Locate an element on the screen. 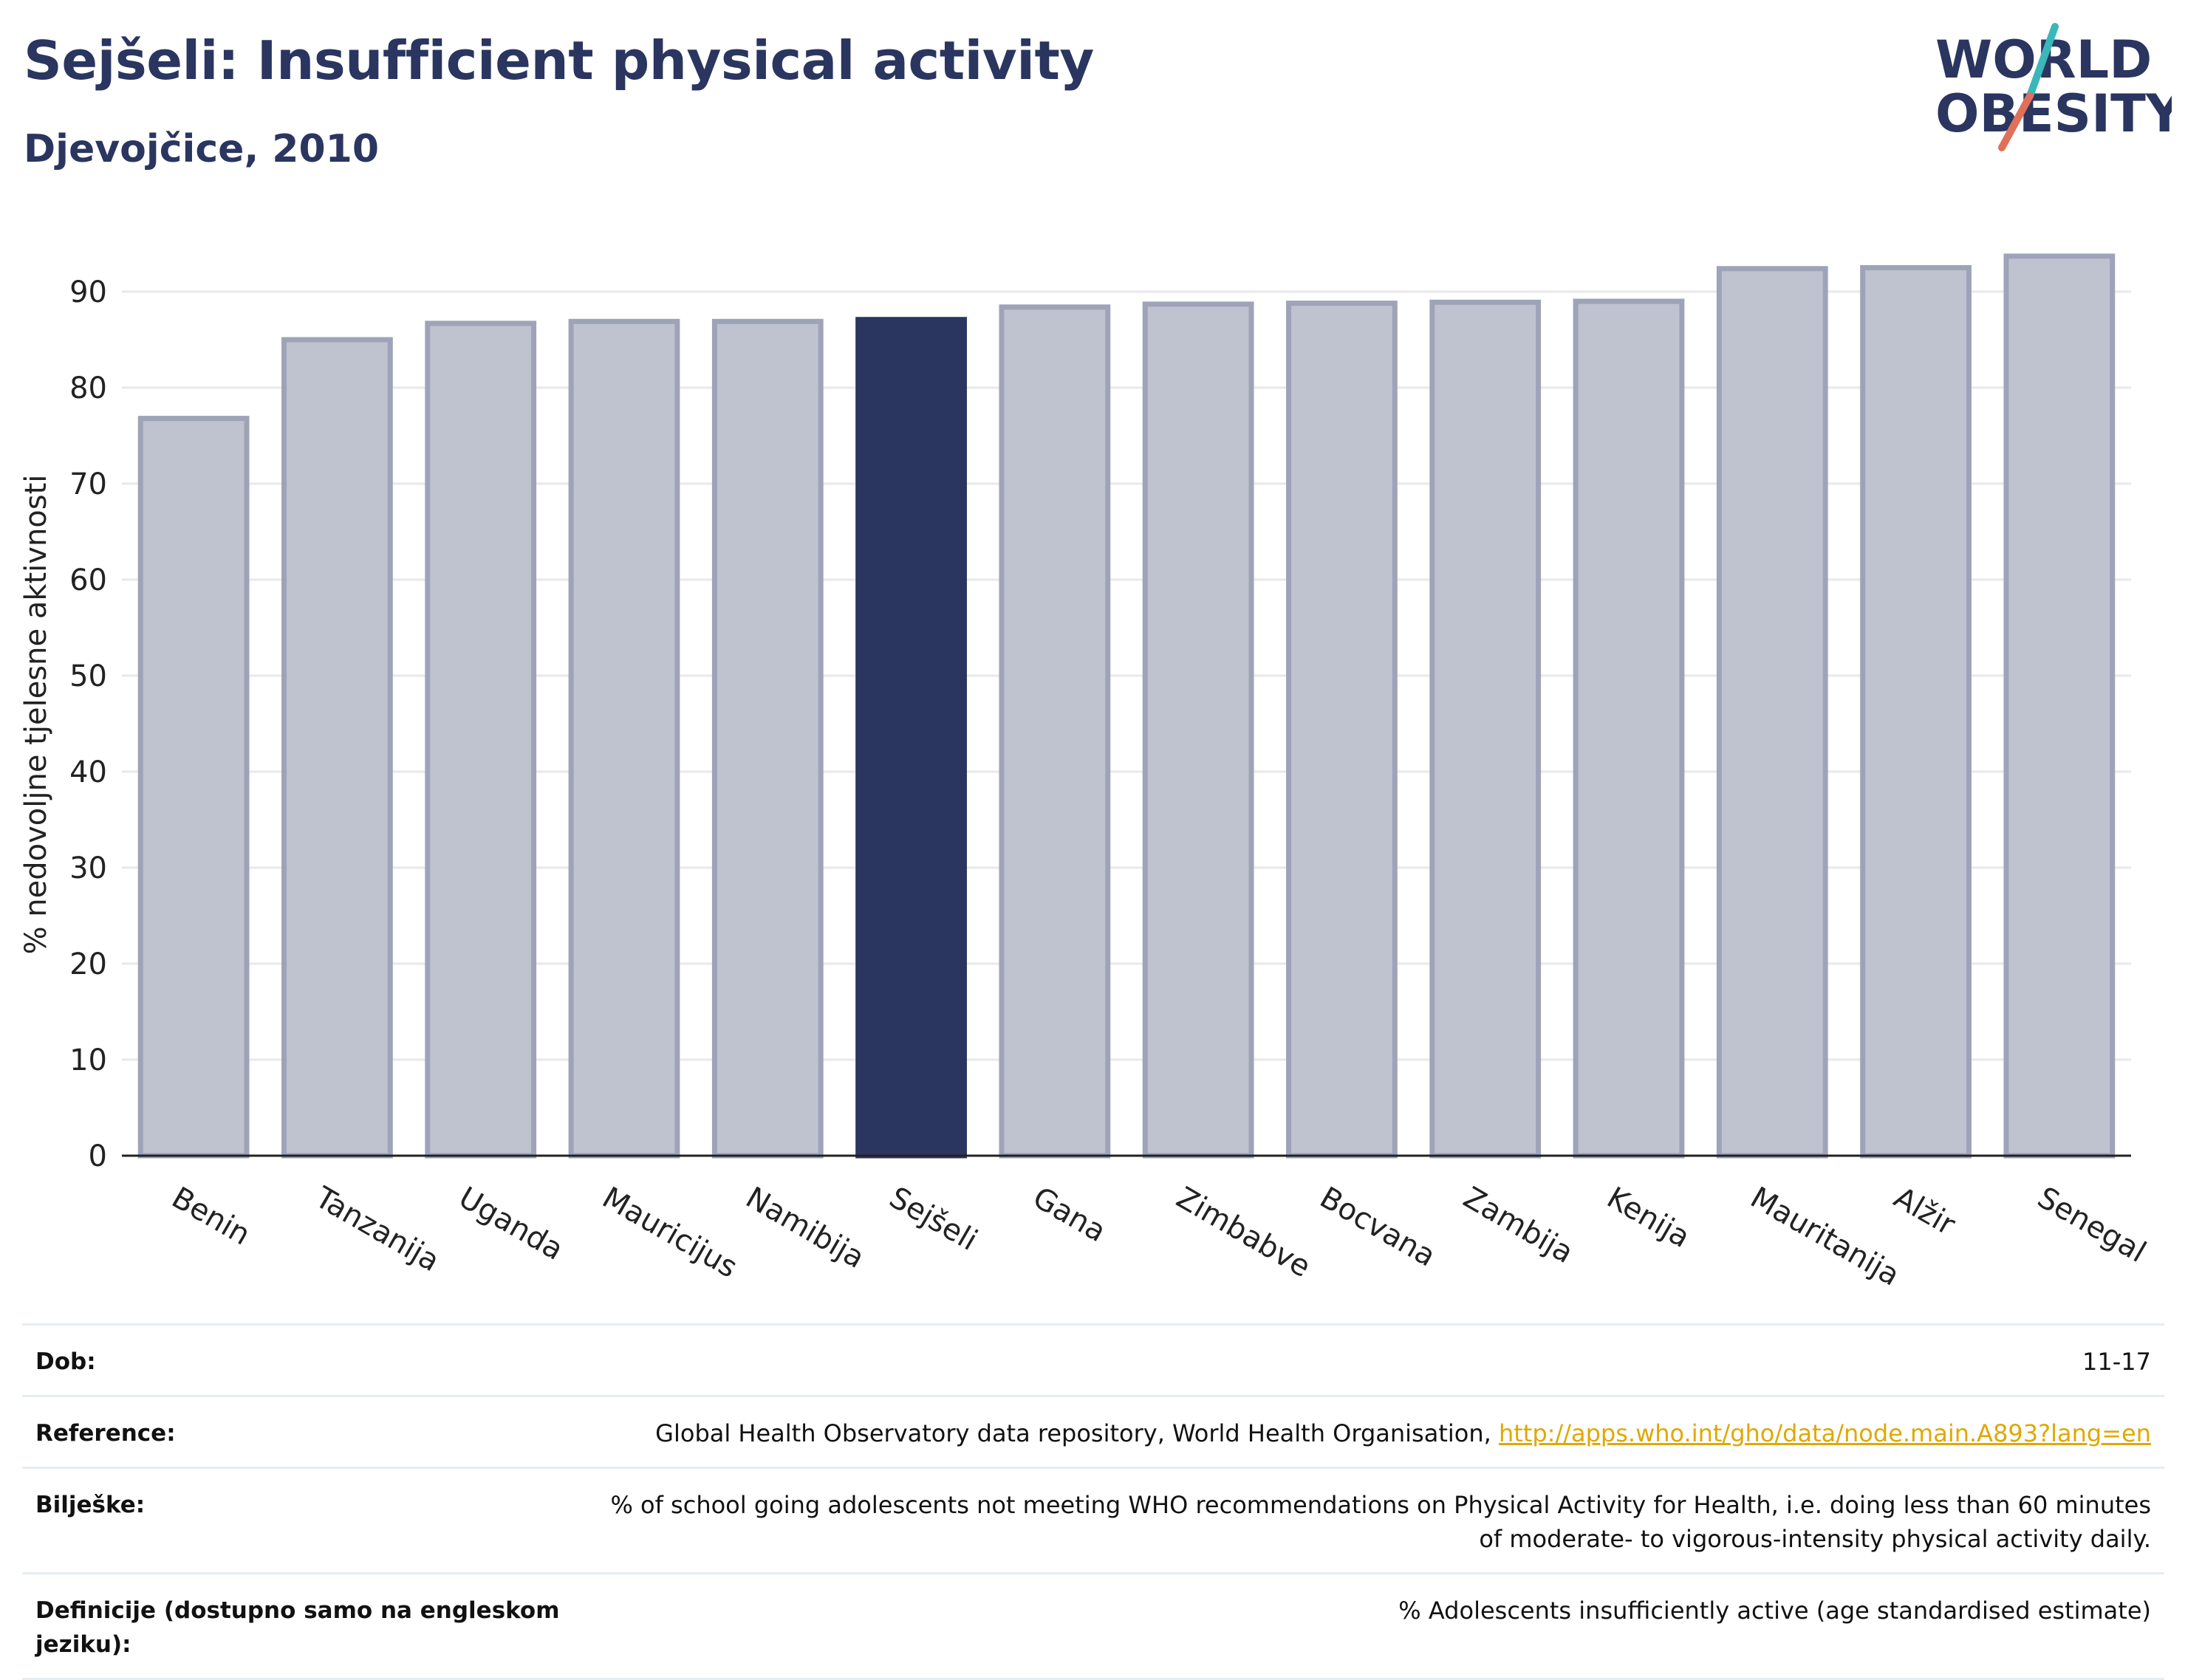 Image resolution: width=2185 pixels, height=1680 pixels. logo-slash-teal is located at coordinates (2042, 61).